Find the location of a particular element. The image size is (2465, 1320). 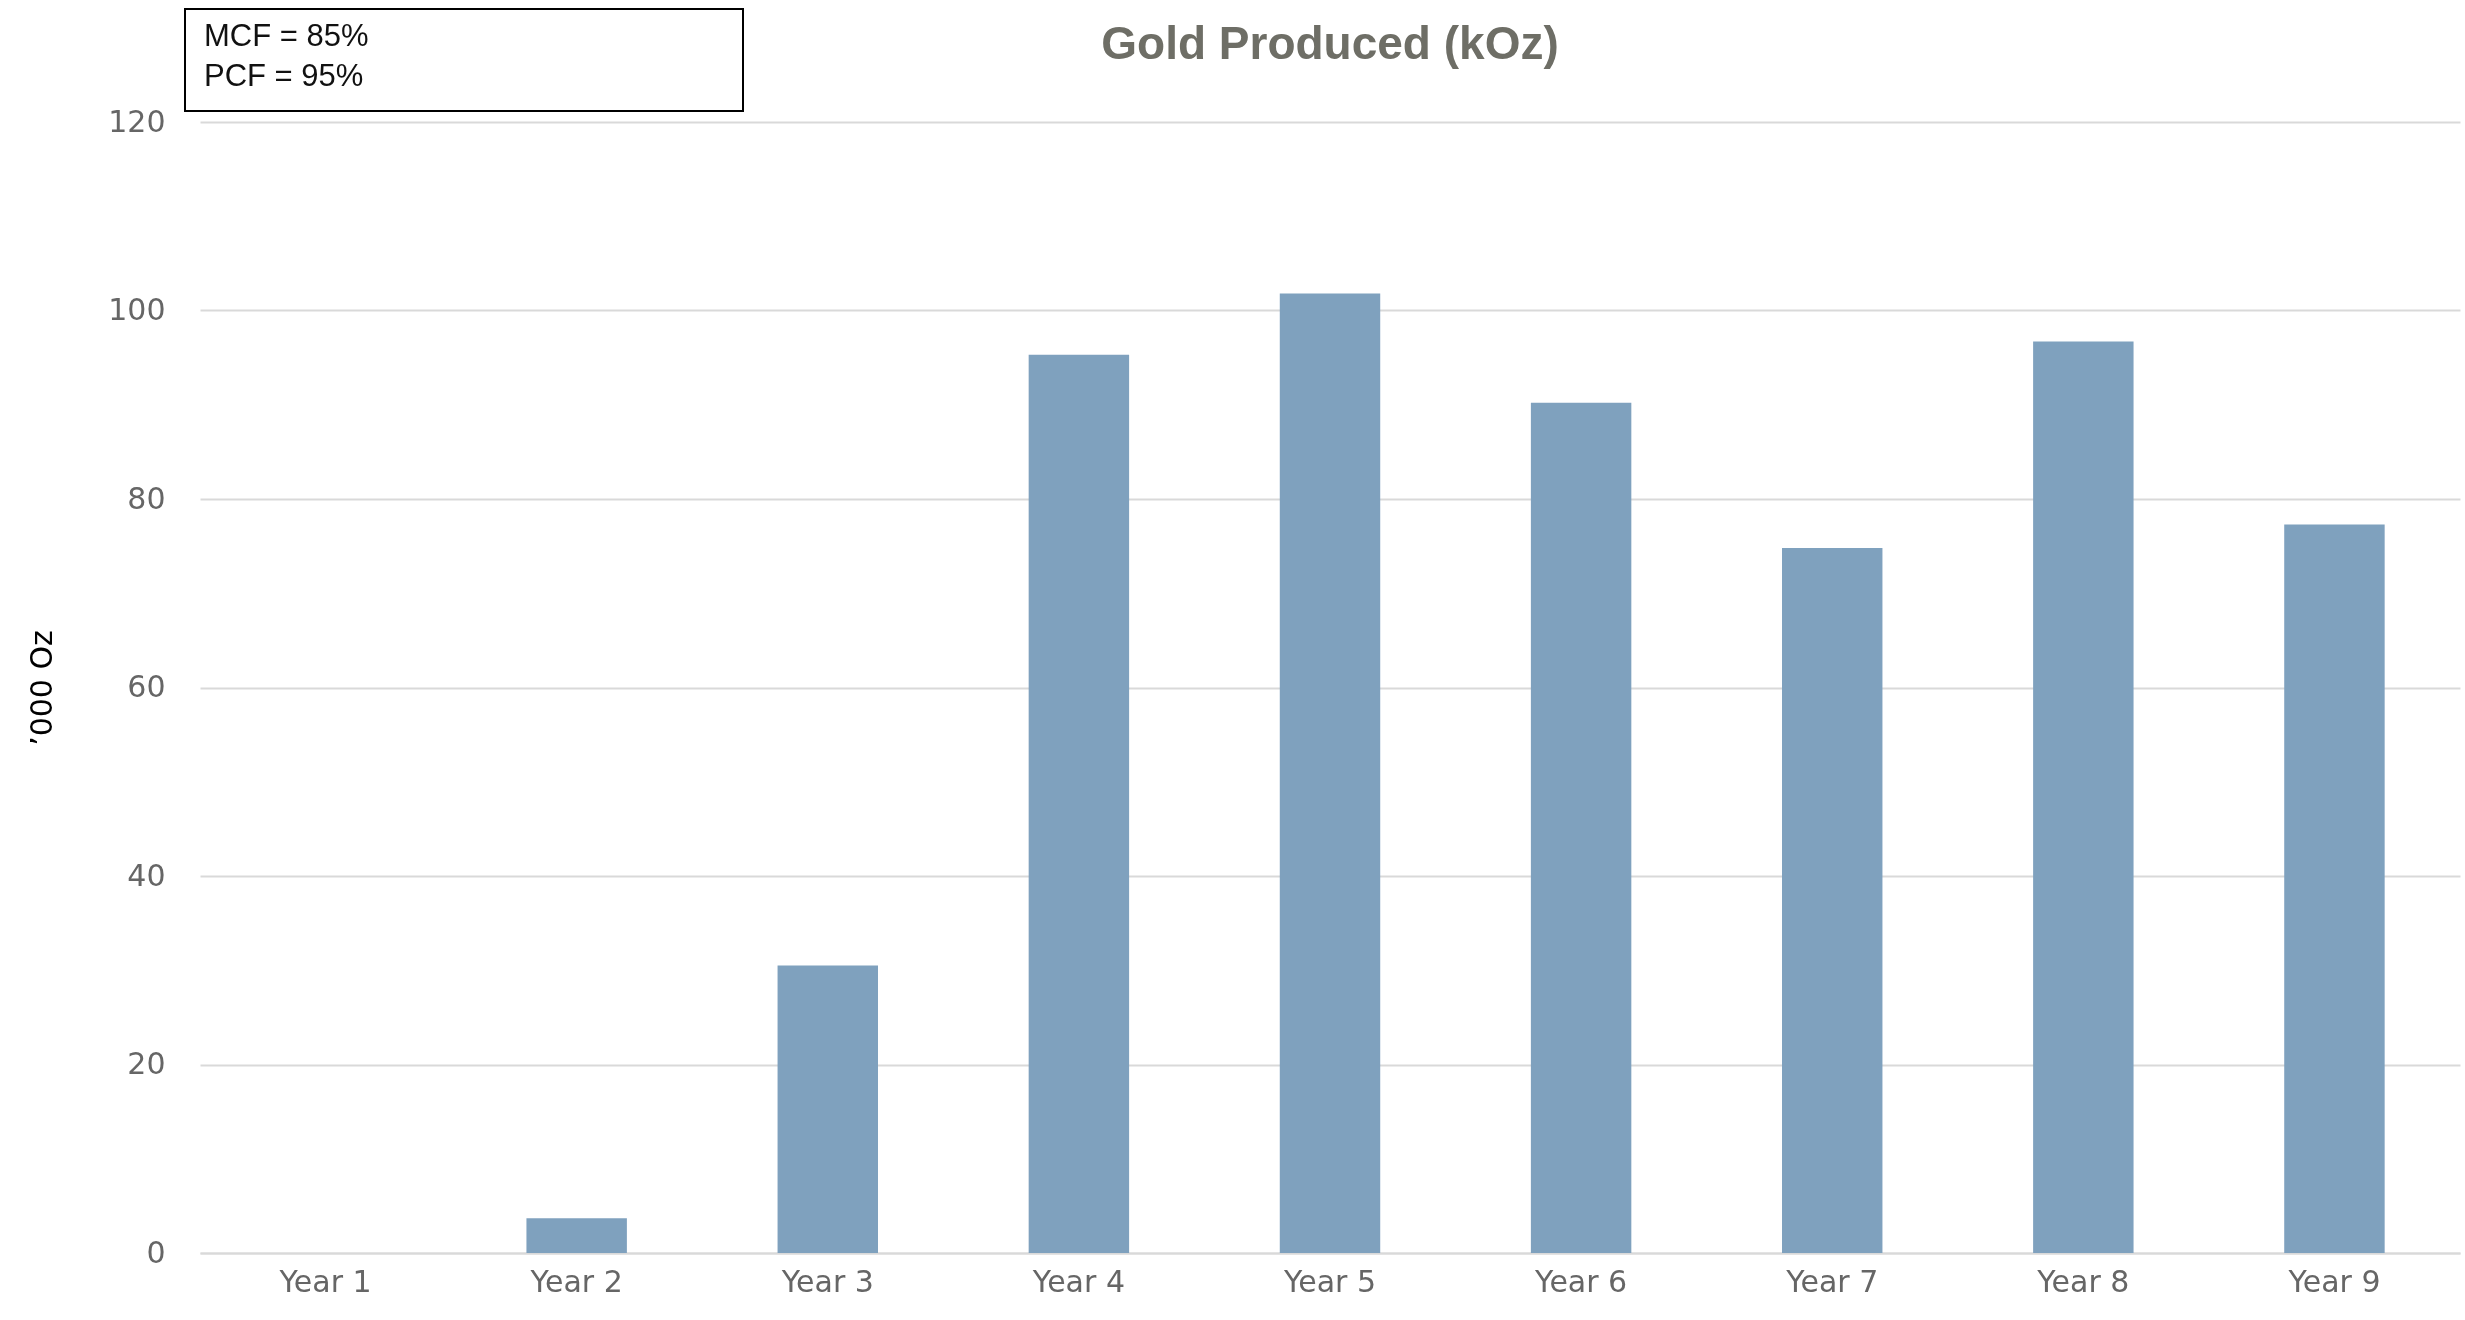

y-tick-label: 100 is located at coordinates (137, 309).